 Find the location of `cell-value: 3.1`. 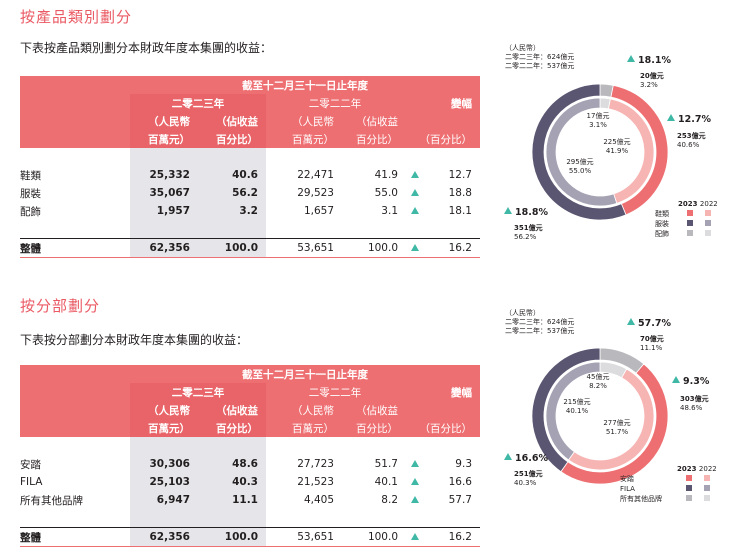

cell-value: 3.1 is located at coordinates (389, 211).